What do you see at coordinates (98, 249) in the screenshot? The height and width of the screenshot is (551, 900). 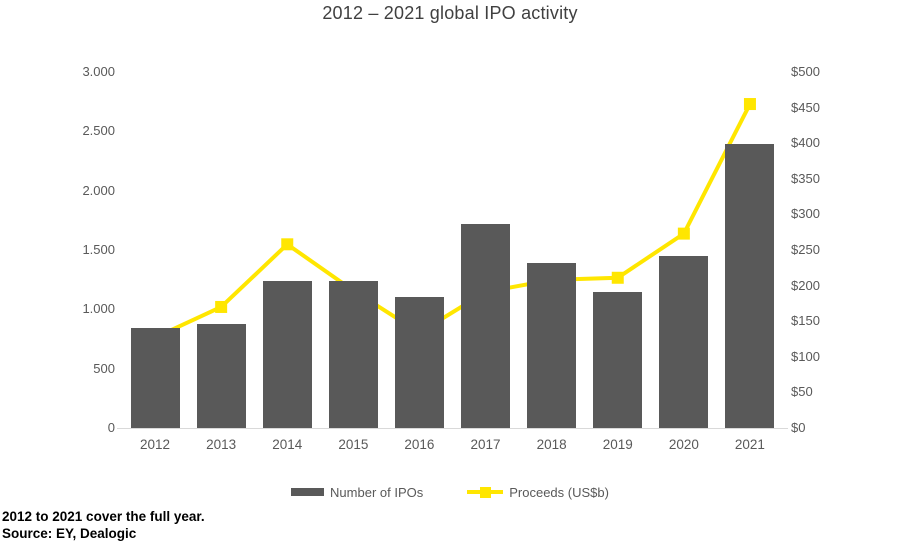 I see `y-axis-left-tick: 1.500` at bounding box center [98, 249].